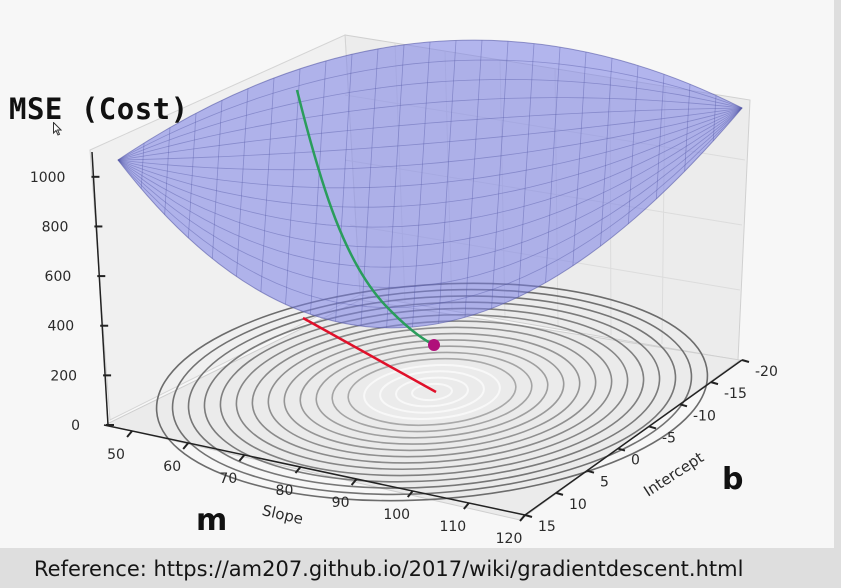 The image size is (841, 588). Describe the element at coordinates (282, 514) in the screenshot. I see `x-axis-label: Slope` at that location.